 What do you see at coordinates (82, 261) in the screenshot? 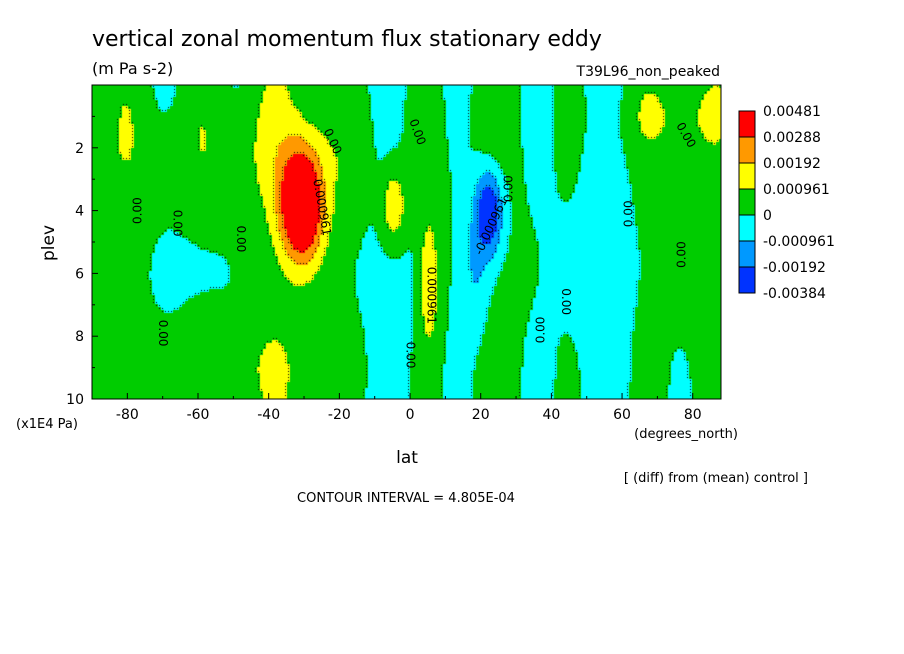
I see `y-axis-ticks: 2 4 6 8 10` at bounding box center [82, 261].